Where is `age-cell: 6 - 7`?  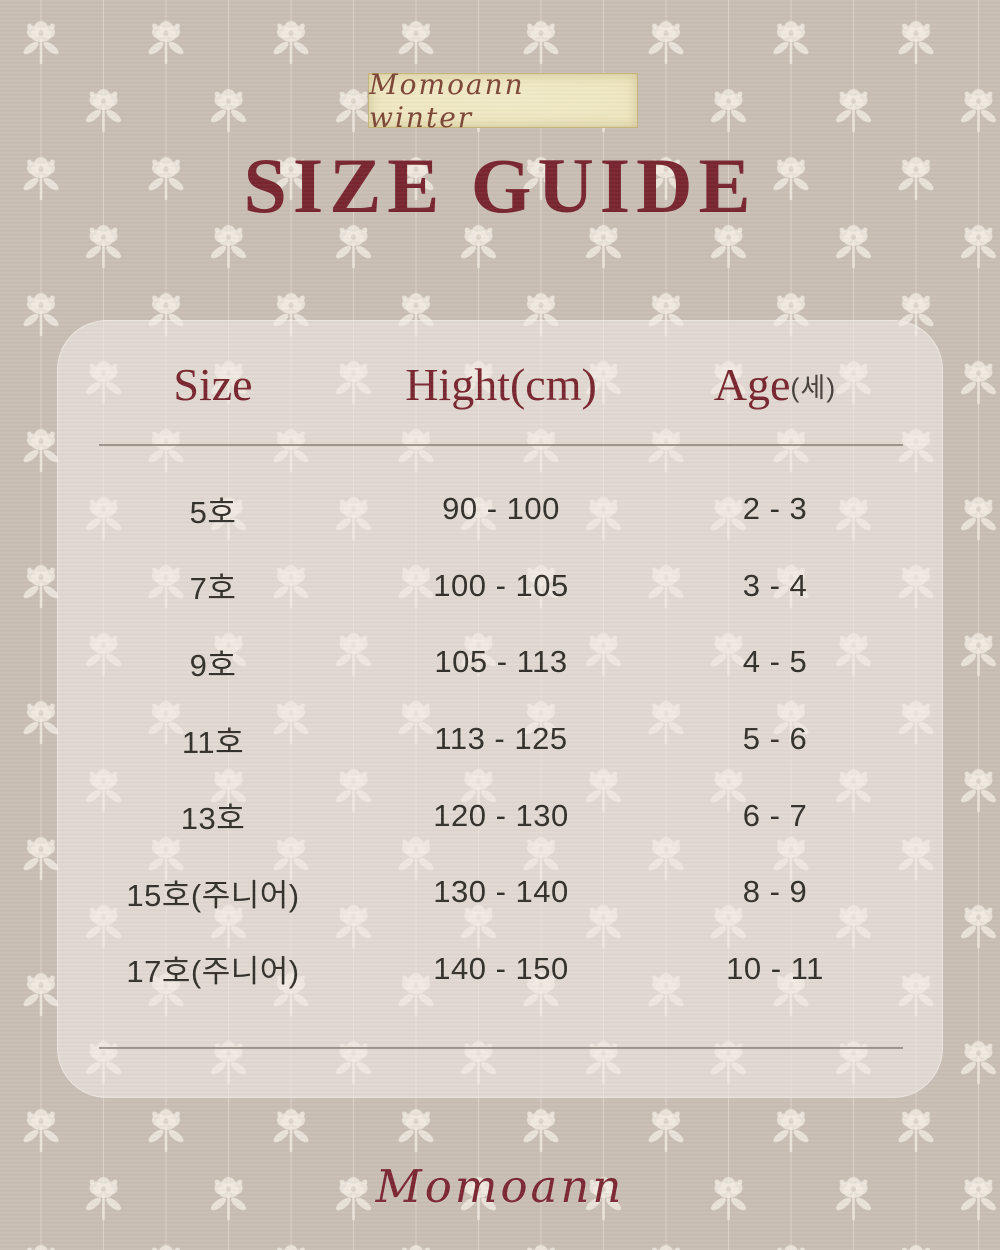
age-cell: 6 - 7 is located at coordinates (775, 815).